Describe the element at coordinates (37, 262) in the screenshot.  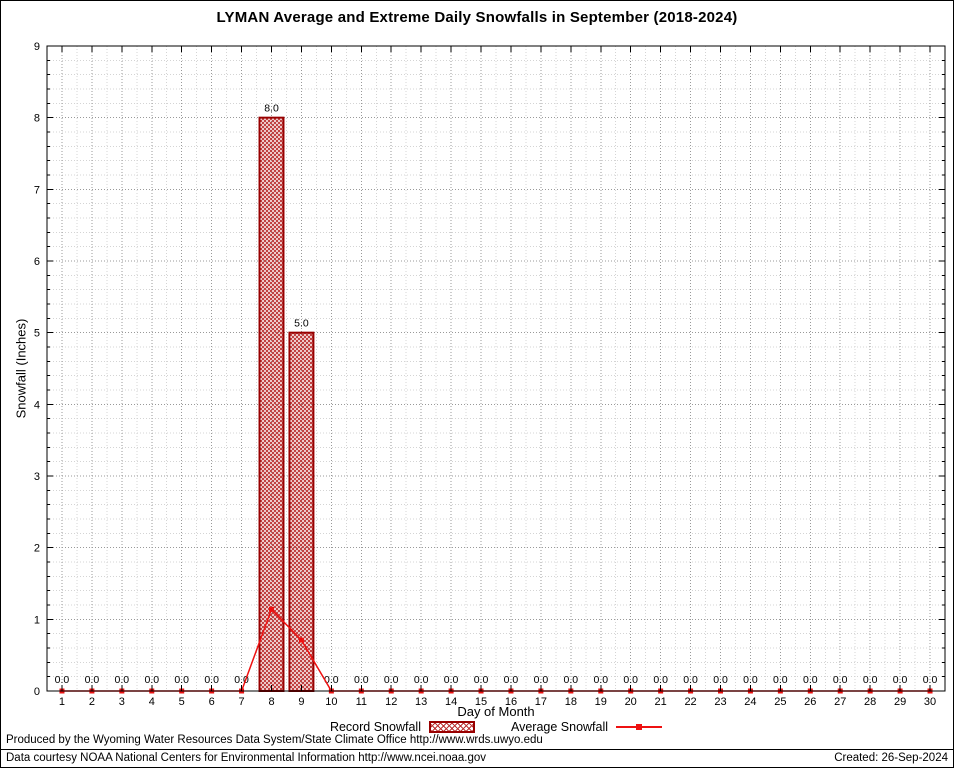
I see `y-tick-label: 6` at that location.